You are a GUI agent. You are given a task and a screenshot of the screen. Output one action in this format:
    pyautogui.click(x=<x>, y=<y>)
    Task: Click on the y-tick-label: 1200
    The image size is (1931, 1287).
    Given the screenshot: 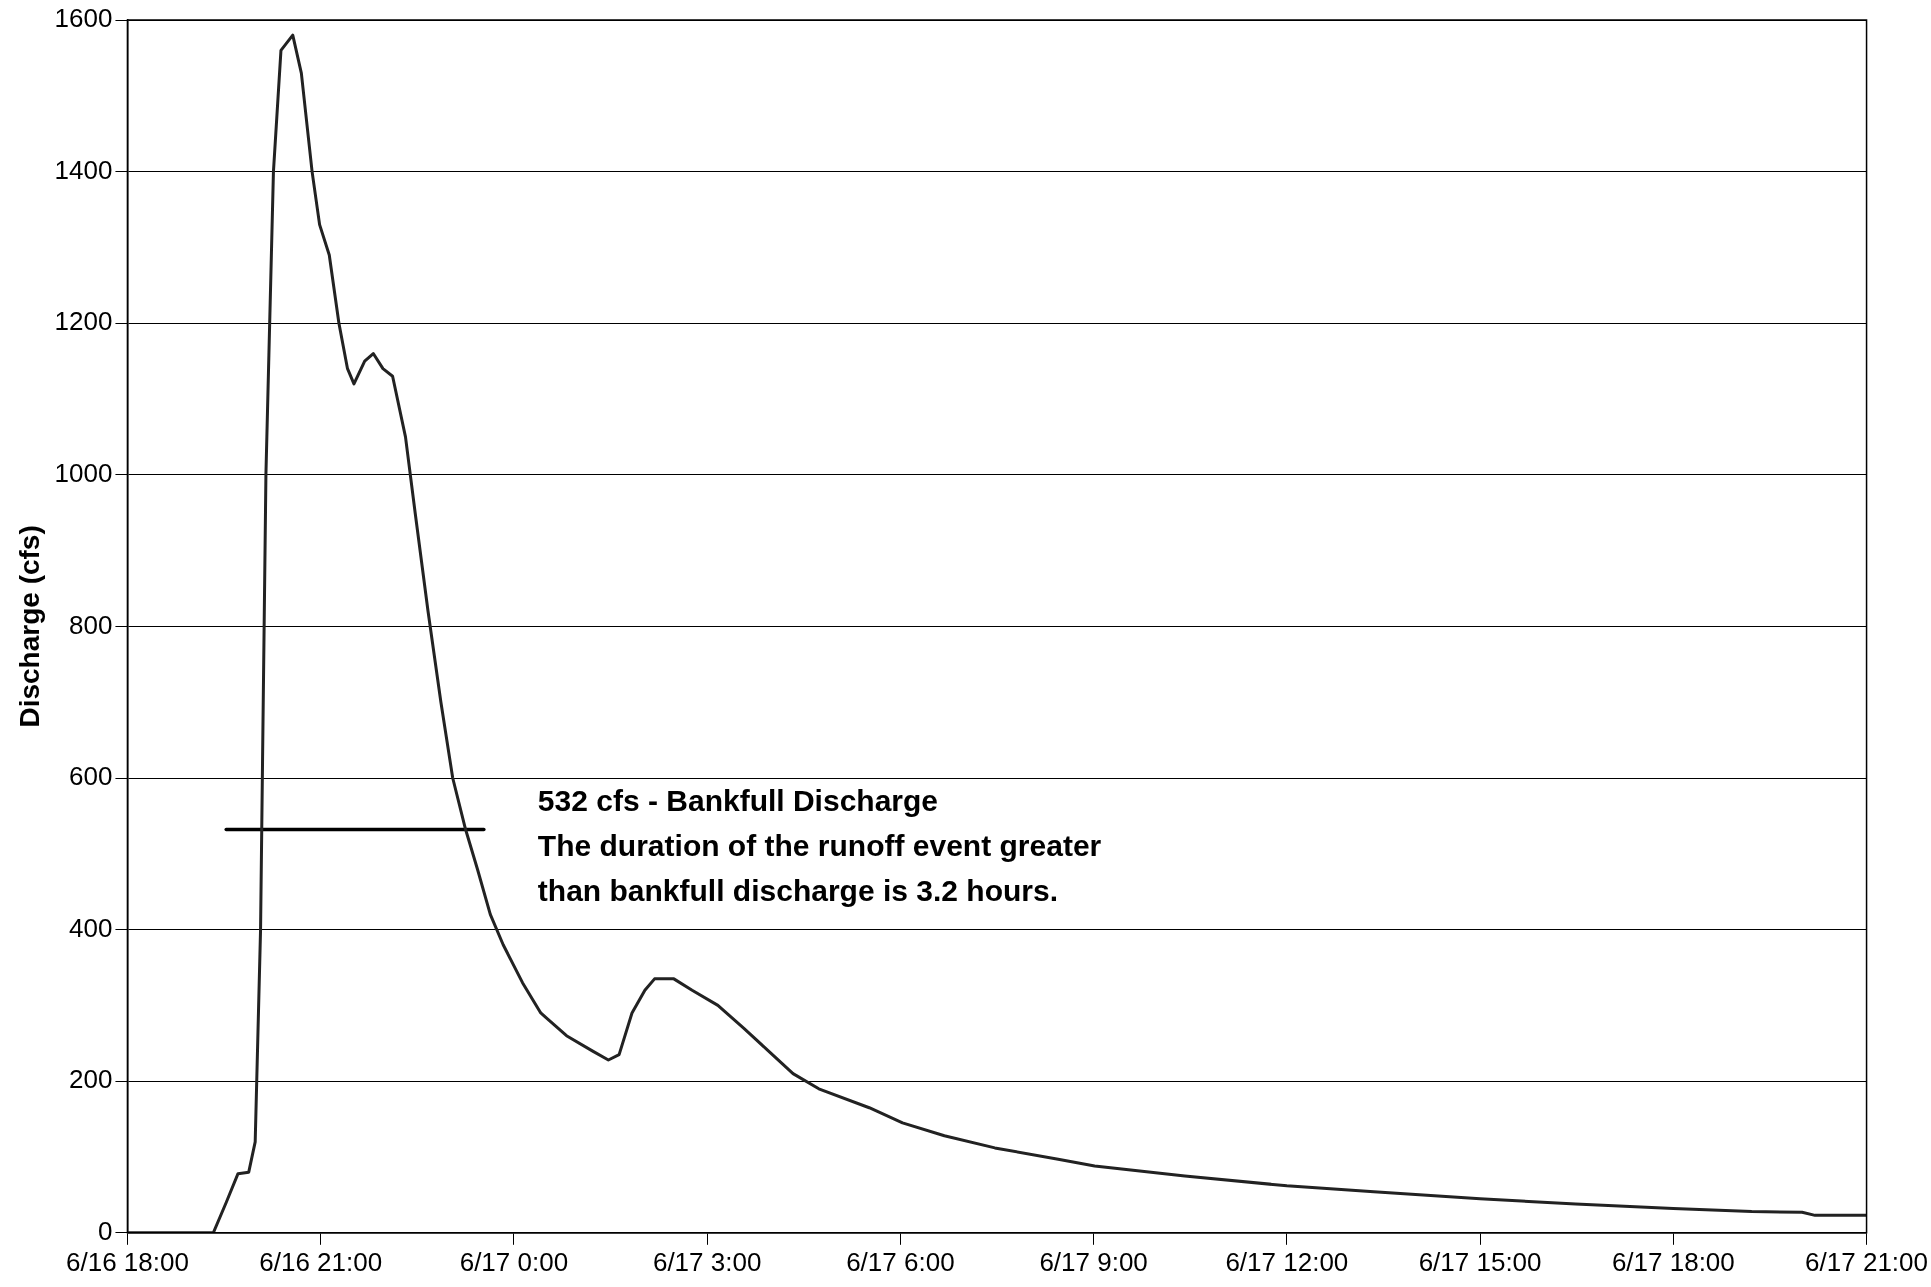 What is the action you would take?
    pyautogui.click(x=83, y=321)
    